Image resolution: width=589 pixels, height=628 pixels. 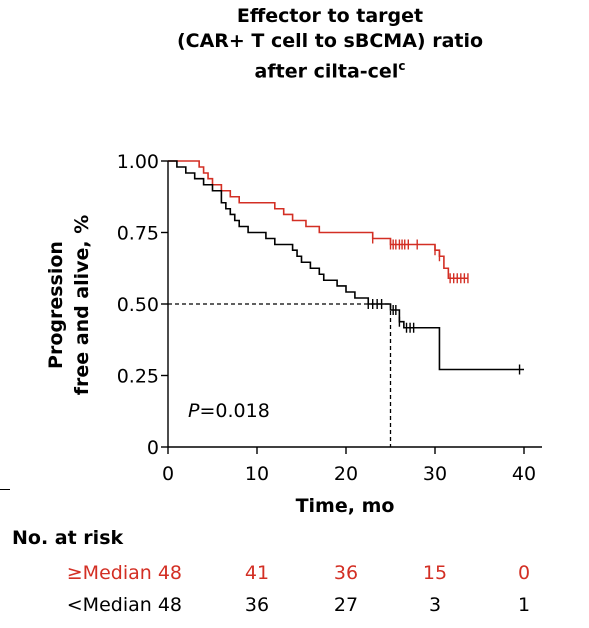 What do you see at coordinates (294, 607) in the screenshot?
I see `risk-row: <Median 48 36 27 3 1` at bounding box center [294, 607].